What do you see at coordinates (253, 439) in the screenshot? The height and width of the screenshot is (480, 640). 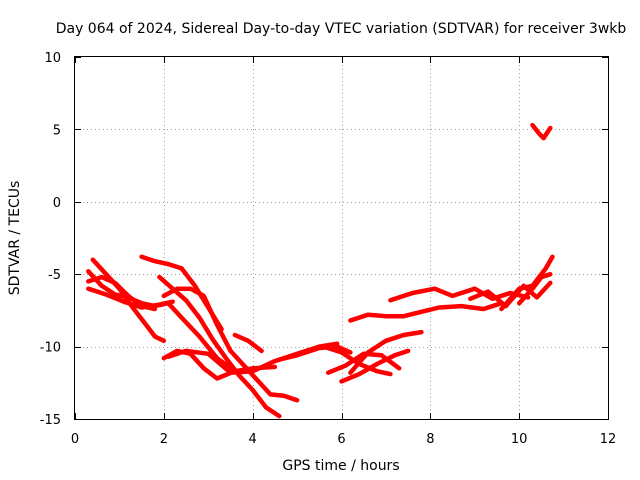 I see `x-tick-label: 4` at bounding box center [253, 439].